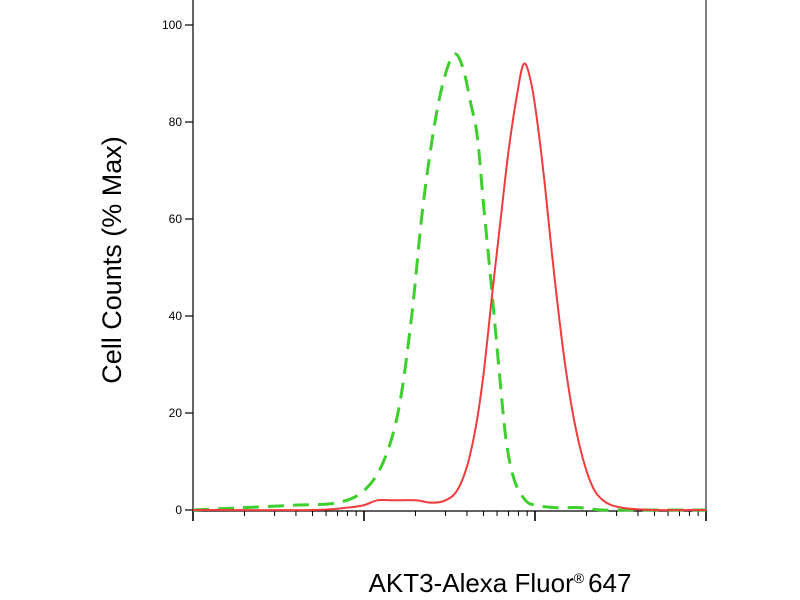 Image resolution: width=800 pixels, height=600 pixels. What do you see at coordinates (472, 583) in the screenshot?
I see `x-axis-label-main: AKT3-Alexa Fluor` at bounding box center [472, 583].